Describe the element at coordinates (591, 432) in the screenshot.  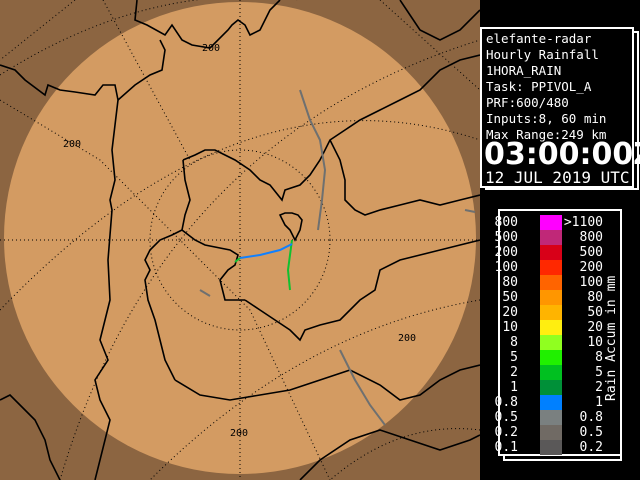
I see `legend-high-value: 0.5` at that location.